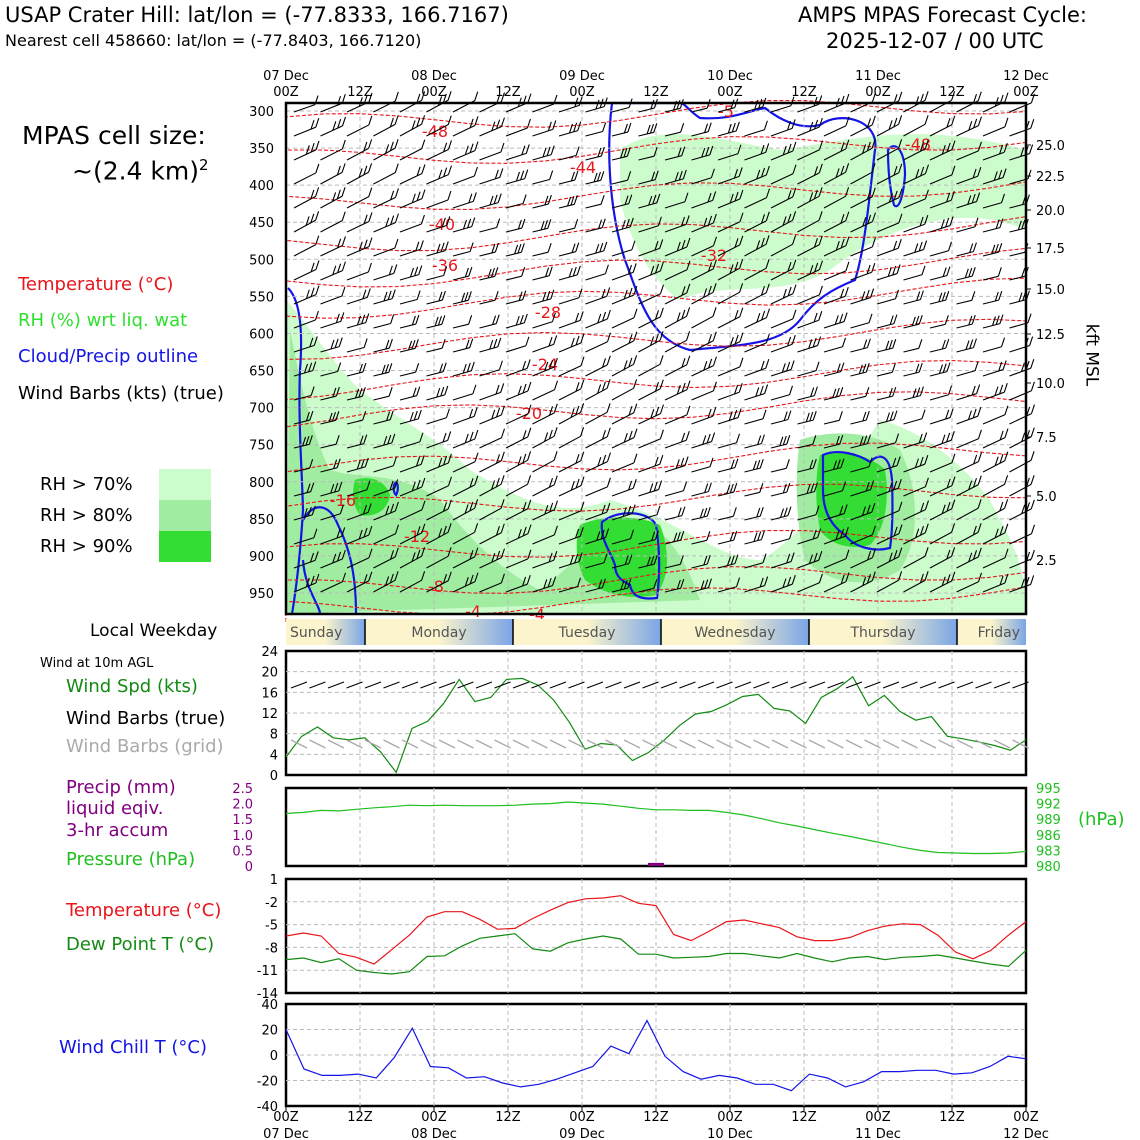  What do you see at coordinates (267, 1107) in the screenshot?
I see `chill-panel-tick-label: -40` at bounding box center [267, 1107].